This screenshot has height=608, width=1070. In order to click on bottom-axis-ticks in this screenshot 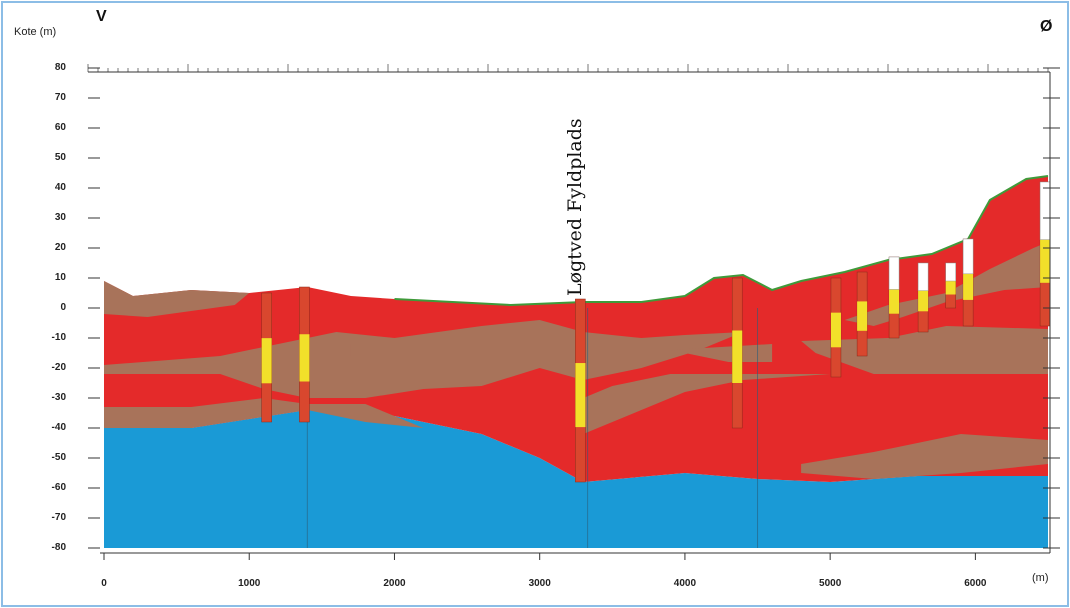, I will do `click(539, 556)`.